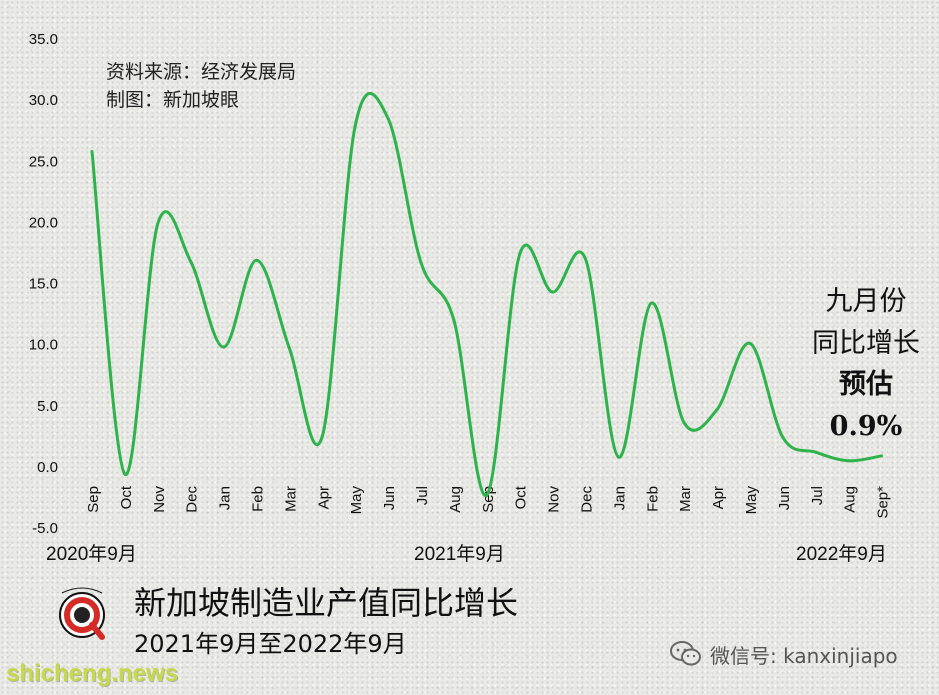  What do you see at coordinates (201, 86) in the screenshot?
I see `source-note: 资料来源：经济发展局 制图：新加坡眼` at bounding box center [201, 86].